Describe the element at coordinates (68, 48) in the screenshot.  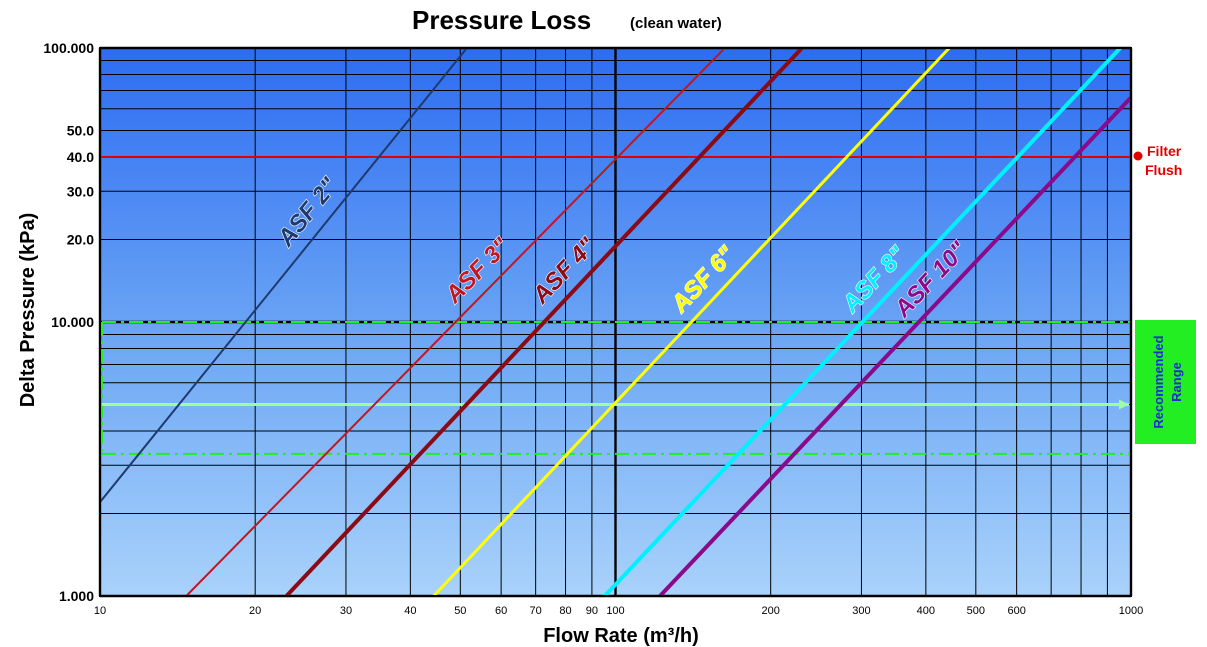
I see `y-tick-label: 100.000` at that location.